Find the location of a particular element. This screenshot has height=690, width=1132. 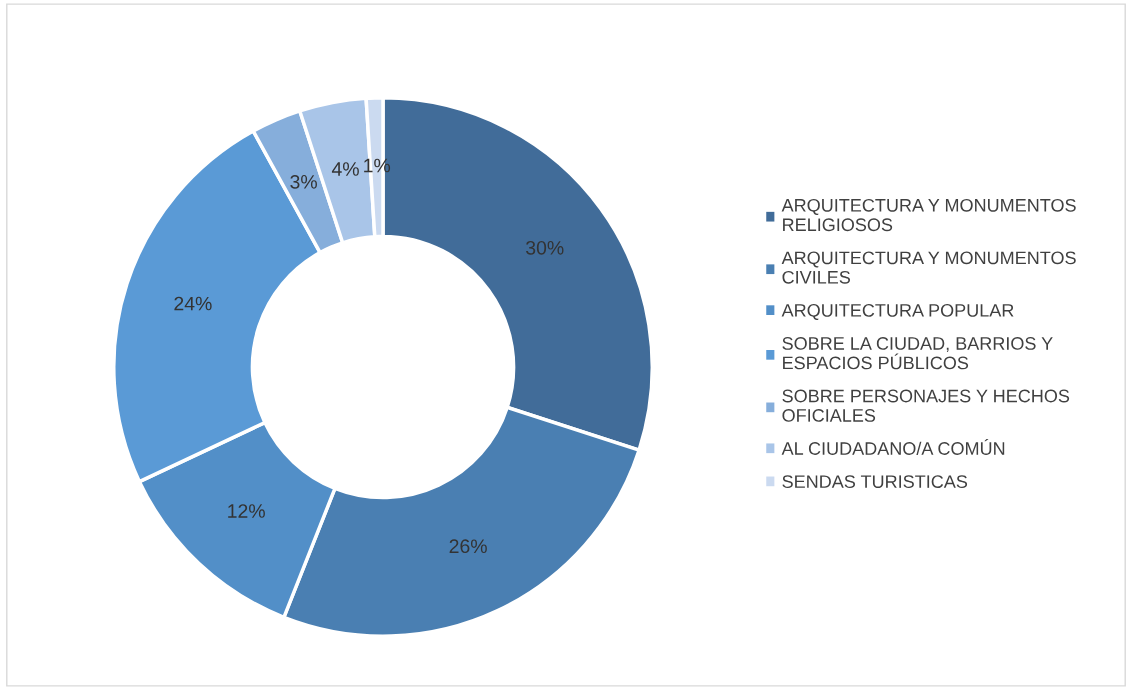

data-label: 24% is located at coordinates (193, 303).